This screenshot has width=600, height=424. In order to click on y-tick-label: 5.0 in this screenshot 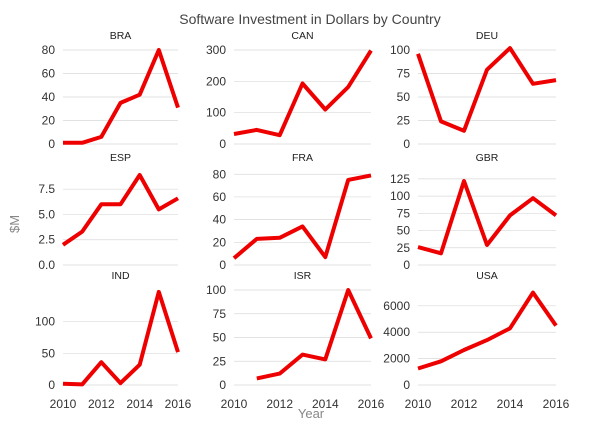, I will do `click(46, 214)`.